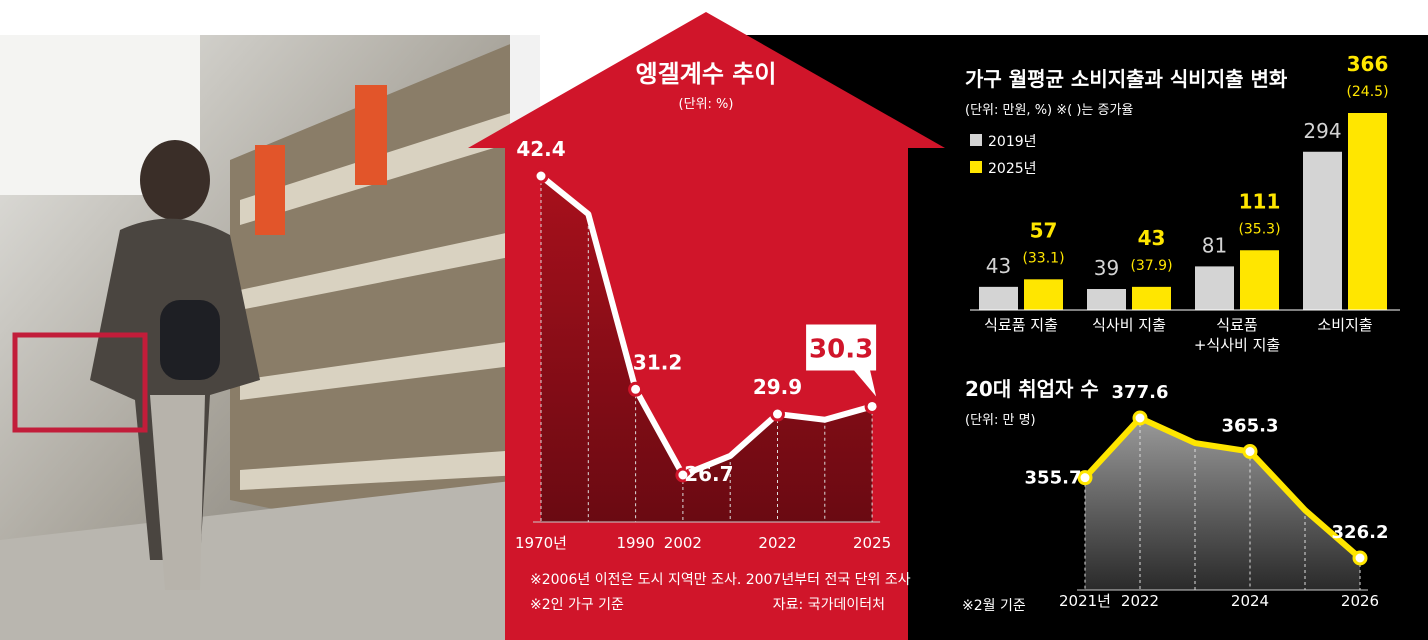  What do you see at coordinates (1021, 325) in the screenshot?
I see `x-tick-label: 식료품 지출` at bounding box center [1021, 325].